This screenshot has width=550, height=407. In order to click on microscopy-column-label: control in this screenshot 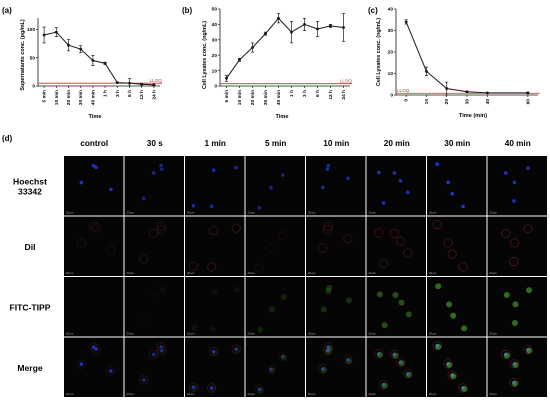, I will do `click(94, 143)`.